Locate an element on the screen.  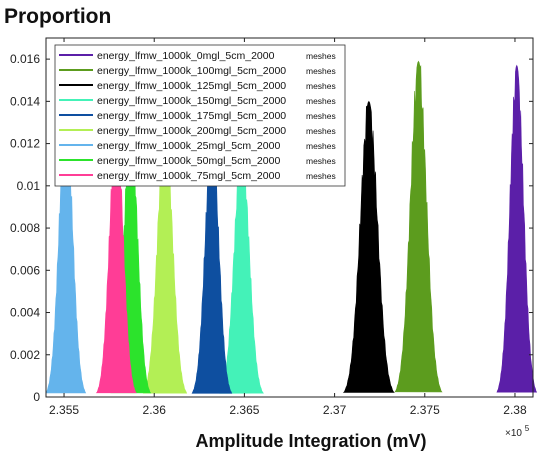
y-tick-label: 0.01 is located at coordinates (29, 186).